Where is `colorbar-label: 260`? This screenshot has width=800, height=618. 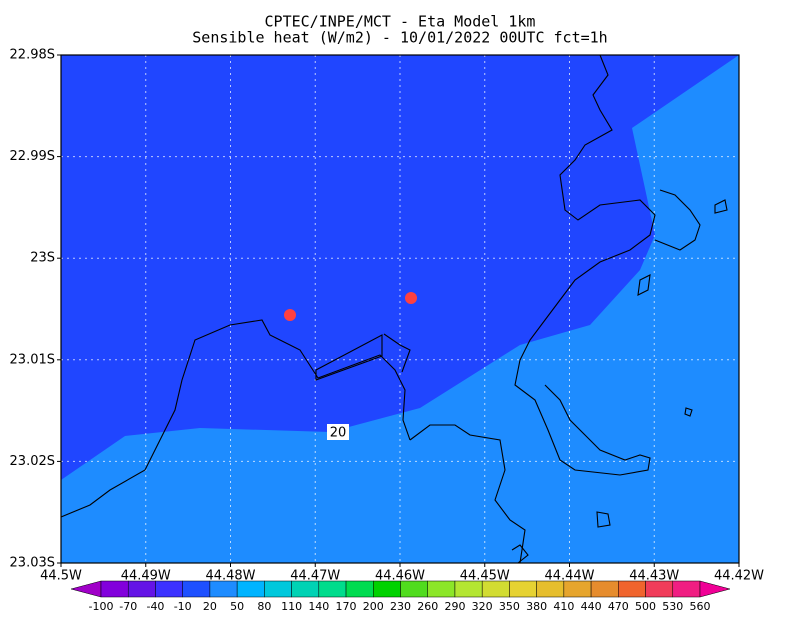 colorbar-label: 260 is located at coordinates (427, 606).